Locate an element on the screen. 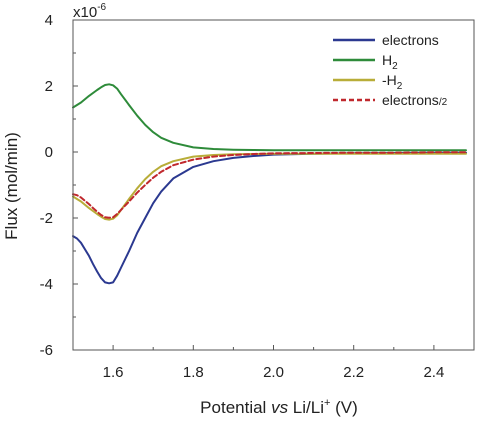 This screenshot has width=478, height=422. y-tick-label: 2 is located at coordinates (49, 86).